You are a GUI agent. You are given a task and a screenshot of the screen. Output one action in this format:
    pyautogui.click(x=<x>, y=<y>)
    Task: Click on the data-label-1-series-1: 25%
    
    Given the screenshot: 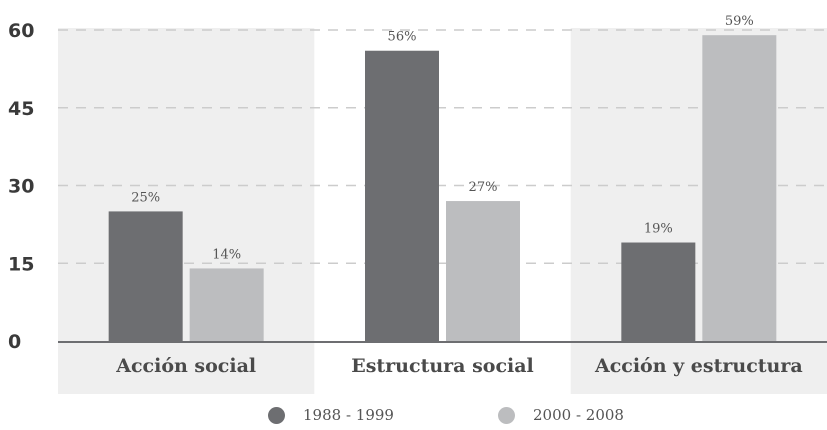 What is the action you would take?
    pyautogui.click(x=145, y=197)
    